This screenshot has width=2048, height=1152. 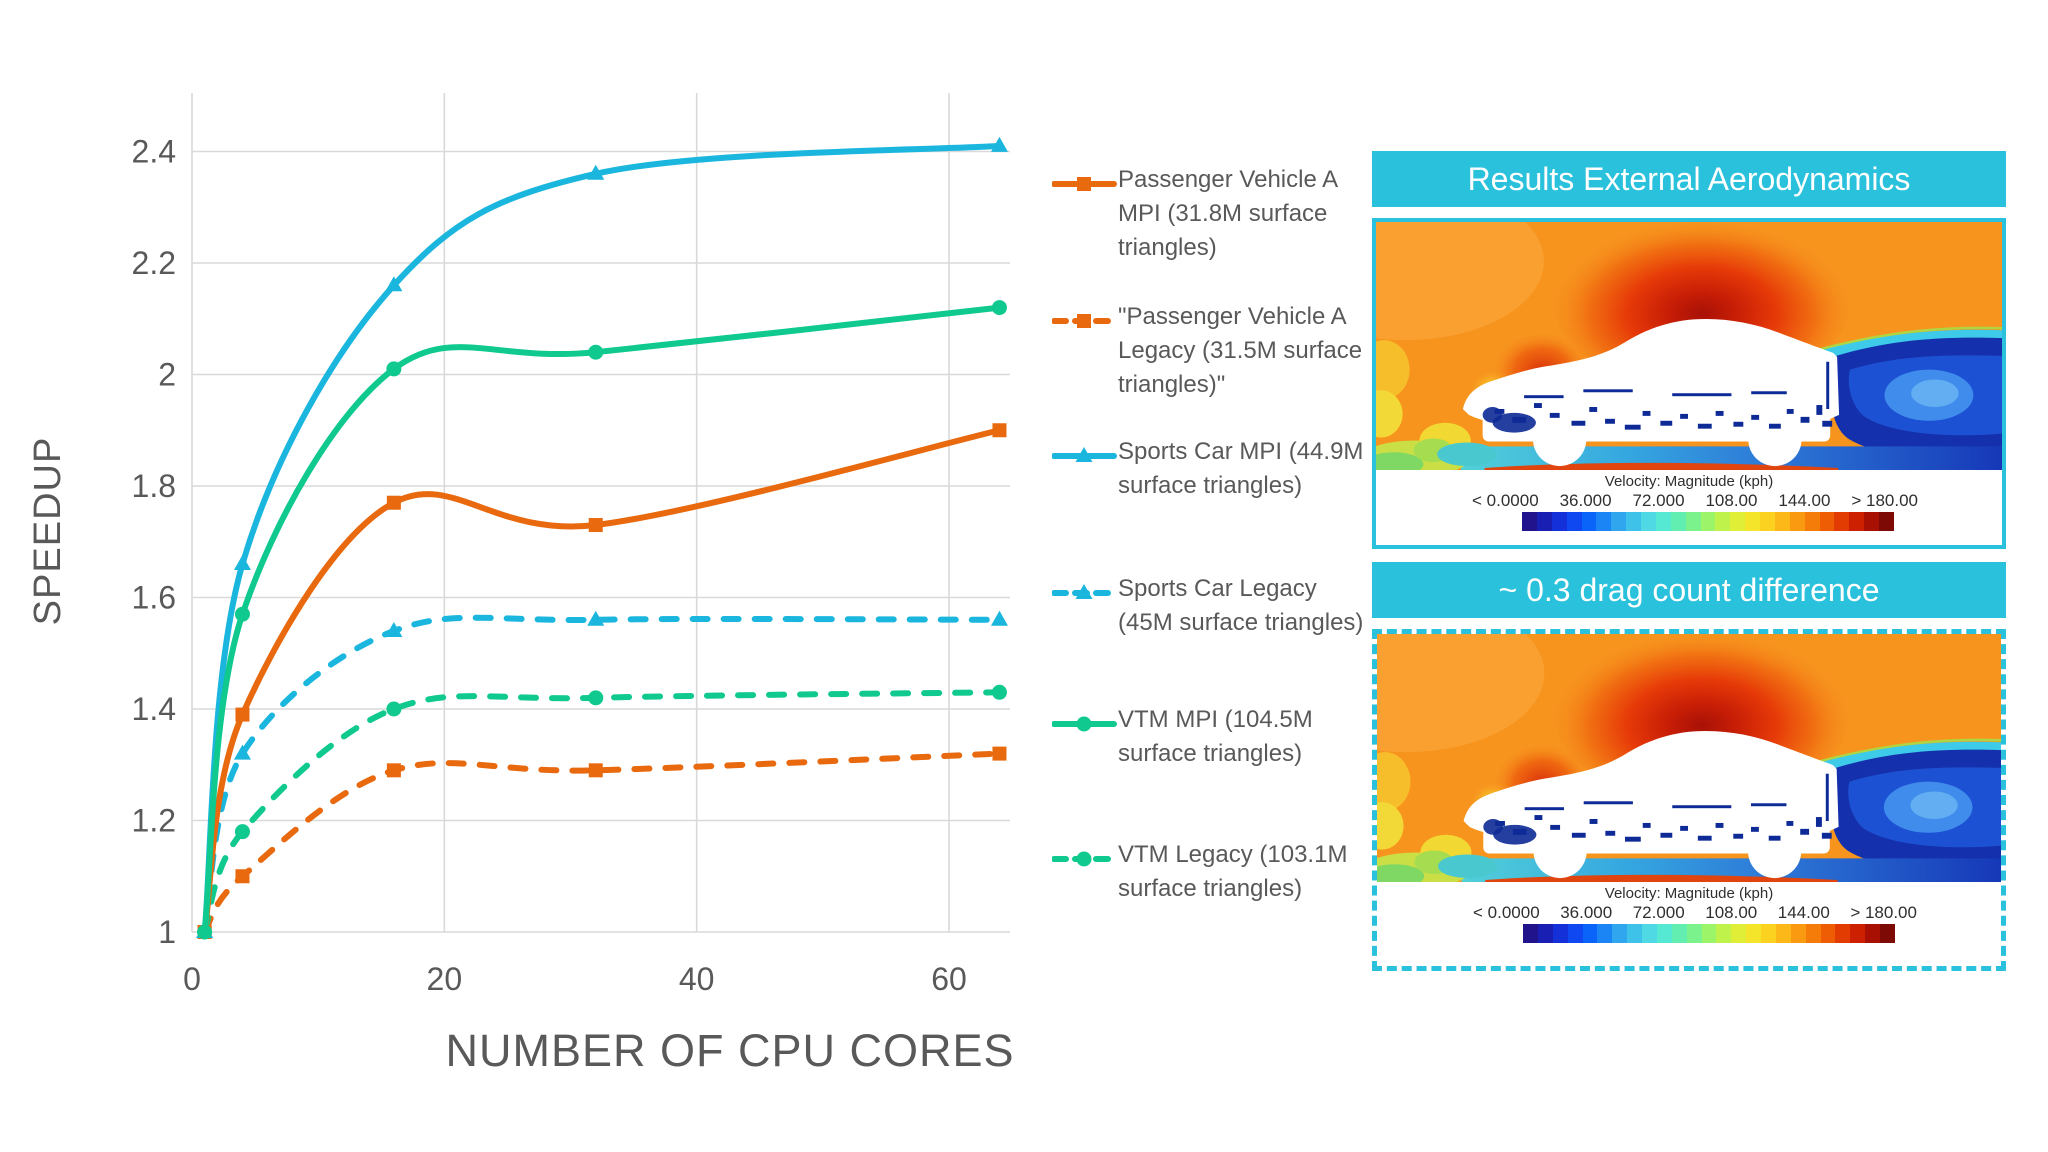 I want to click on y-tick-label: 1.8, so click(x=154, y=486).